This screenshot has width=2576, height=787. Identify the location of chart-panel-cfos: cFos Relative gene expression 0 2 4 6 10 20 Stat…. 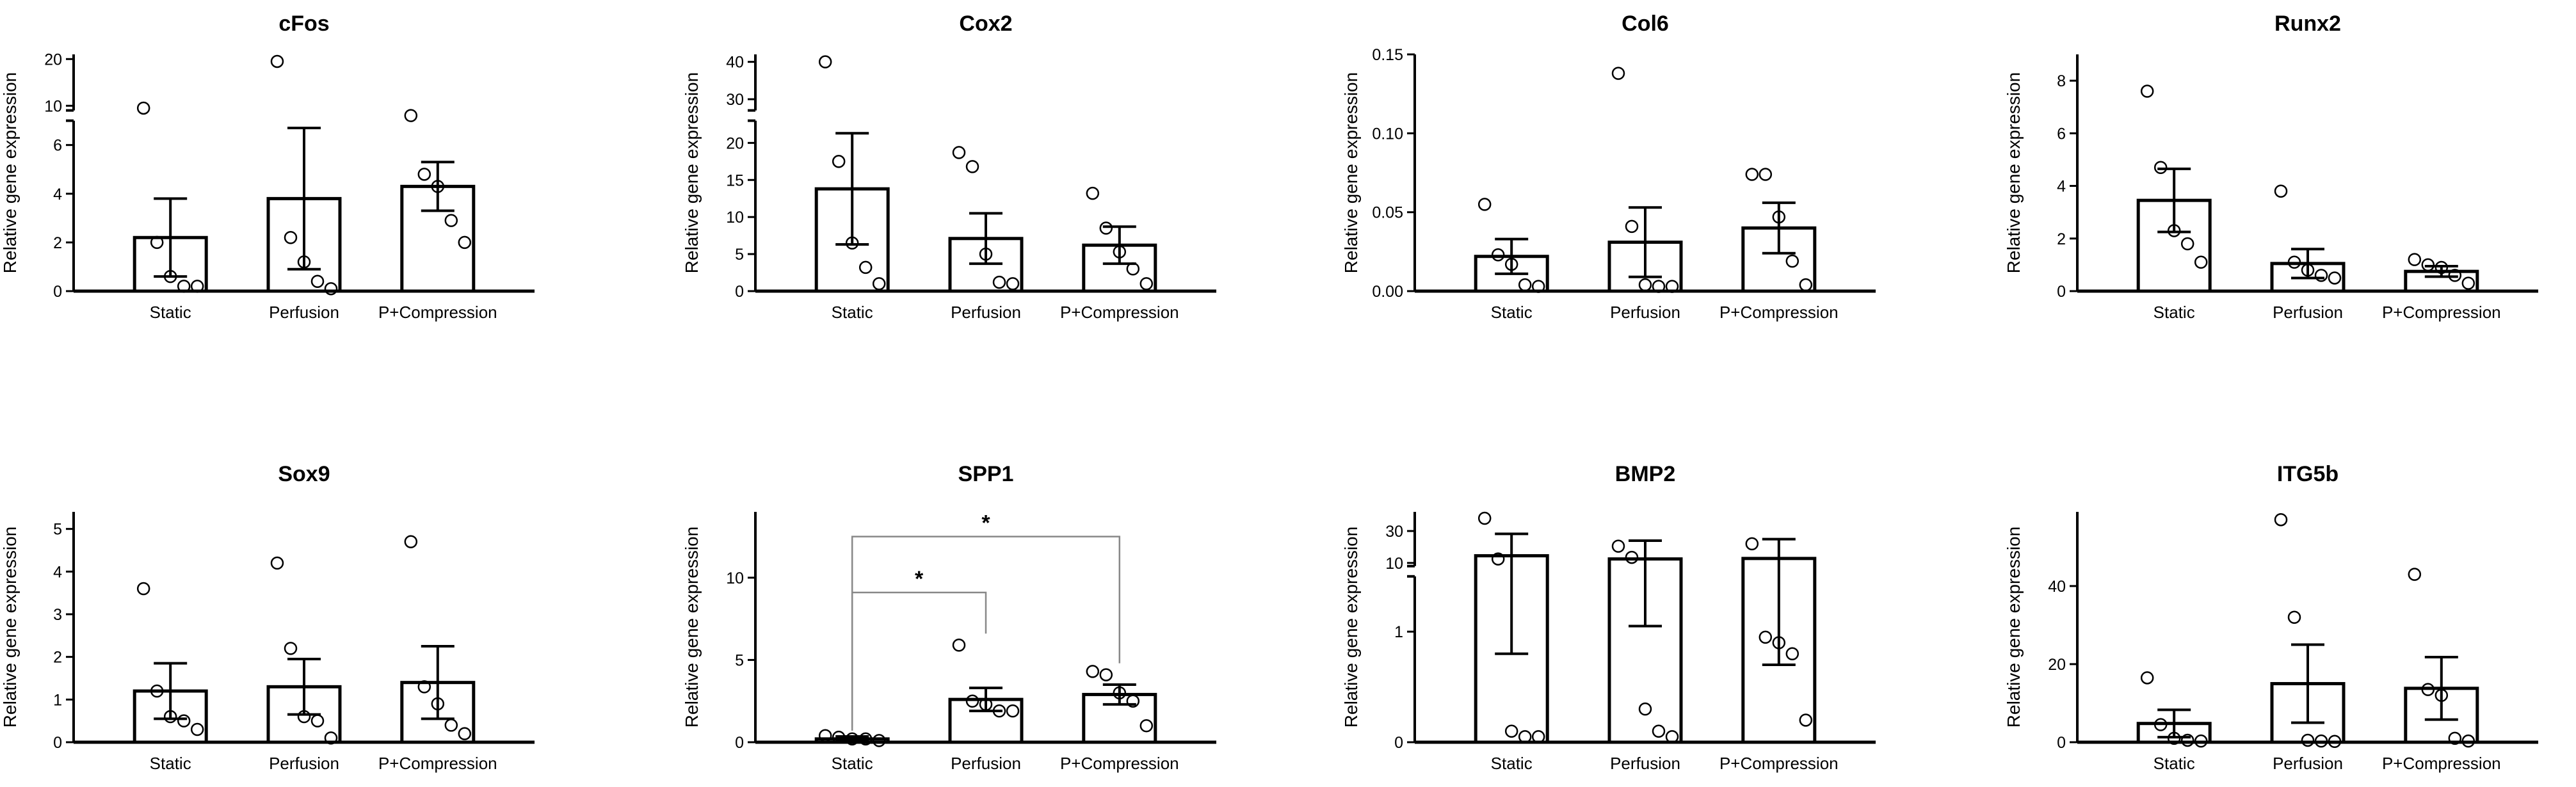
(267, 167).